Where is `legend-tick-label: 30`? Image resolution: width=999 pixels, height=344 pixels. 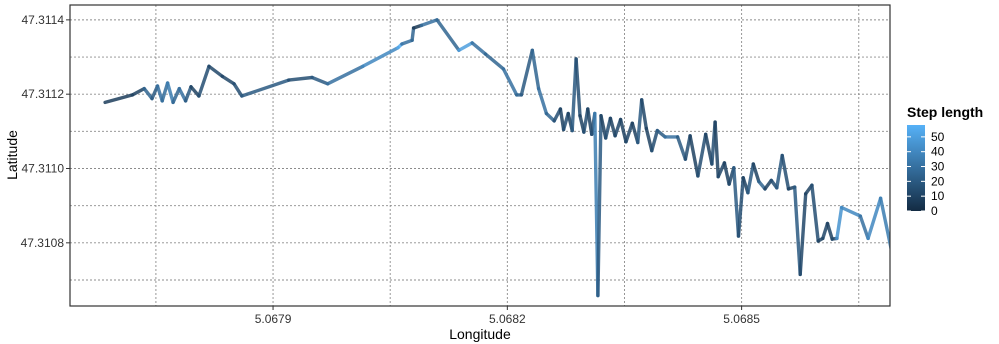
legend-tick-label: 30 is located at coordinates (938, 167).